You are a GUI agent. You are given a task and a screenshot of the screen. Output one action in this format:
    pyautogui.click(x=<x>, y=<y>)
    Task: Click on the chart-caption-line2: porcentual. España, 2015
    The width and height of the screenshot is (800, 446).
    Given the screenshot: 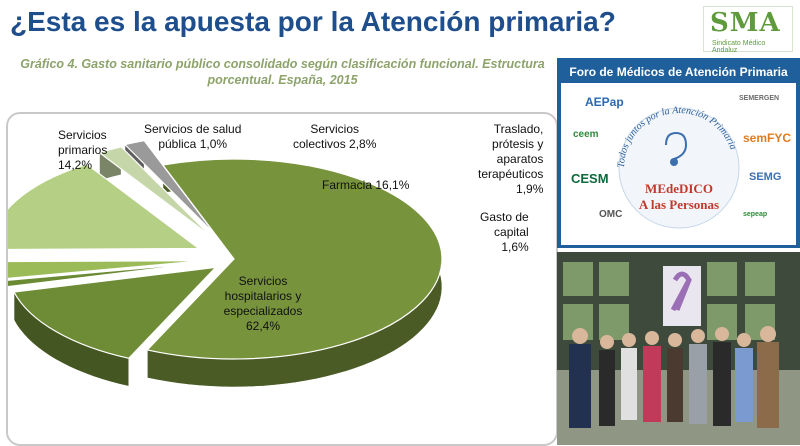 What is the action you would take?
    pyautogui.click(x=282, y=80)
    